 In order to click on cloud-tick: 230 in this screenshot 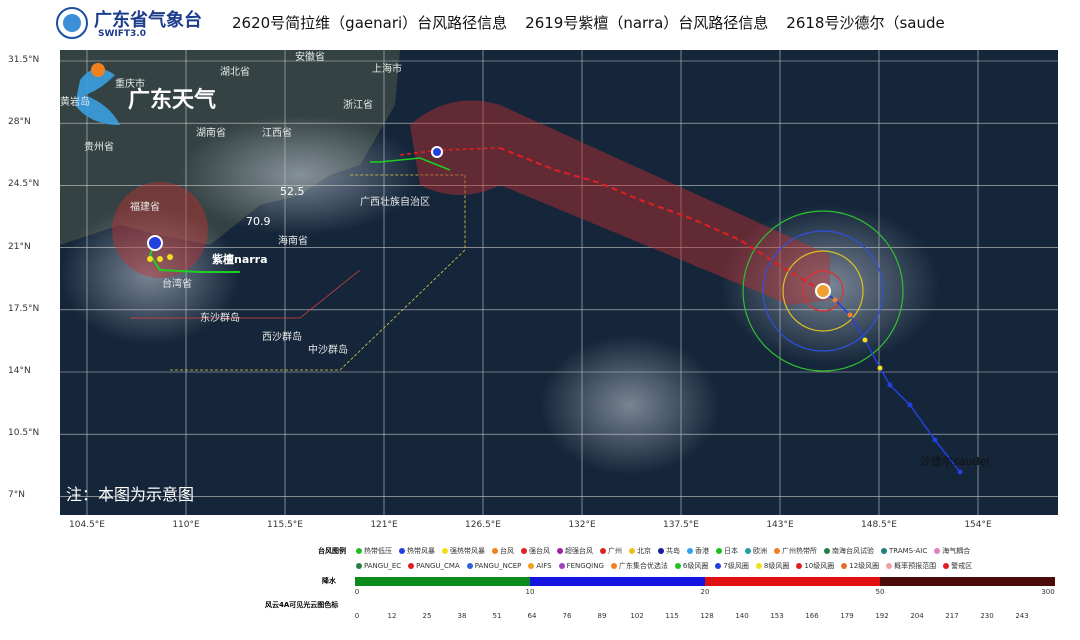, I will do `click(987, 616)`.